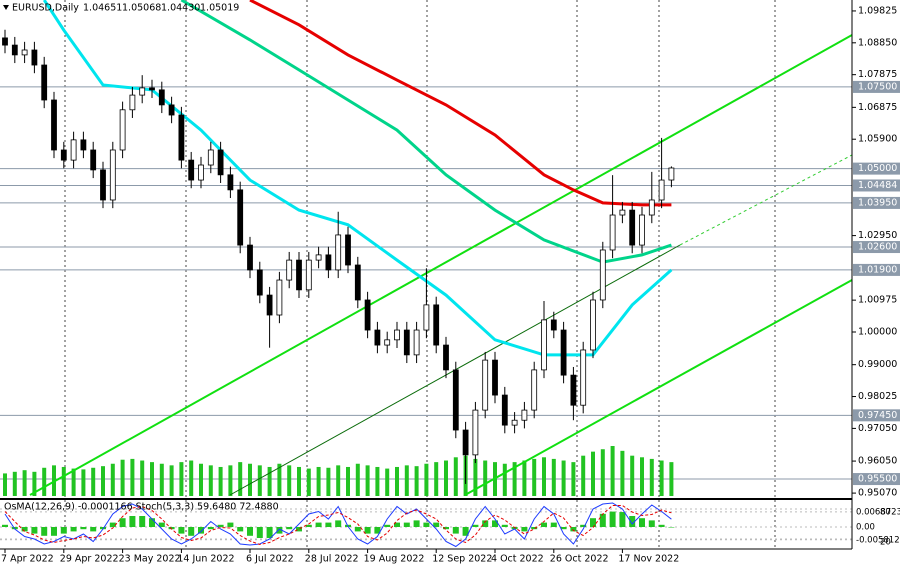  What do you see at coordinates (332, 559) in the screenshot?
I see `x-tick-label: 28 Jul 2022` at bounding box center [332, 559].